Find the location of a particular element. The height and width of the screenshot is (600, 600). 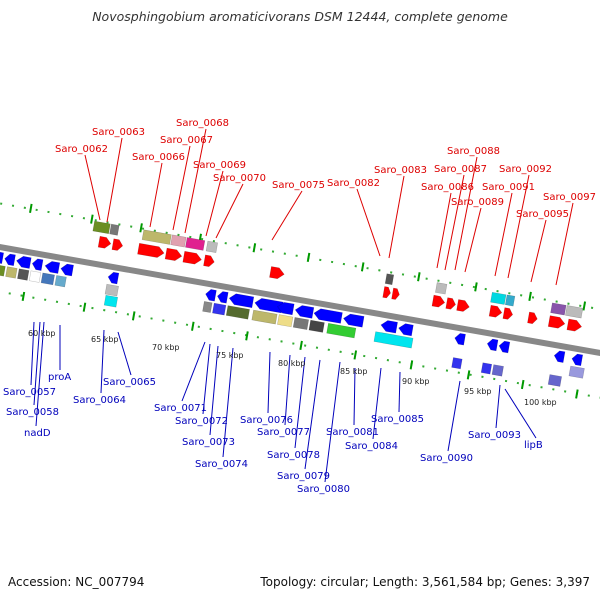

gene-label-saro-0092: Saro_0092 is located at coordinates (525, 169).